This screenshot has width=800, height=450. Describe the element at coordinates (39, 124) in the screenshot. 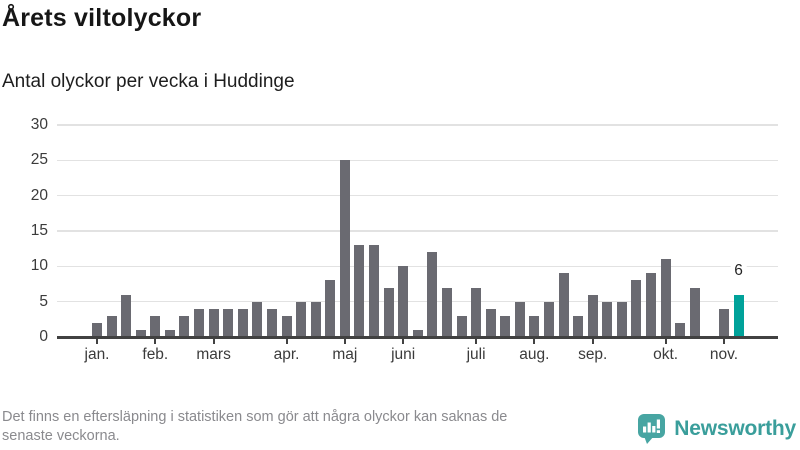

I see `y-axis-label: 30` at that location.